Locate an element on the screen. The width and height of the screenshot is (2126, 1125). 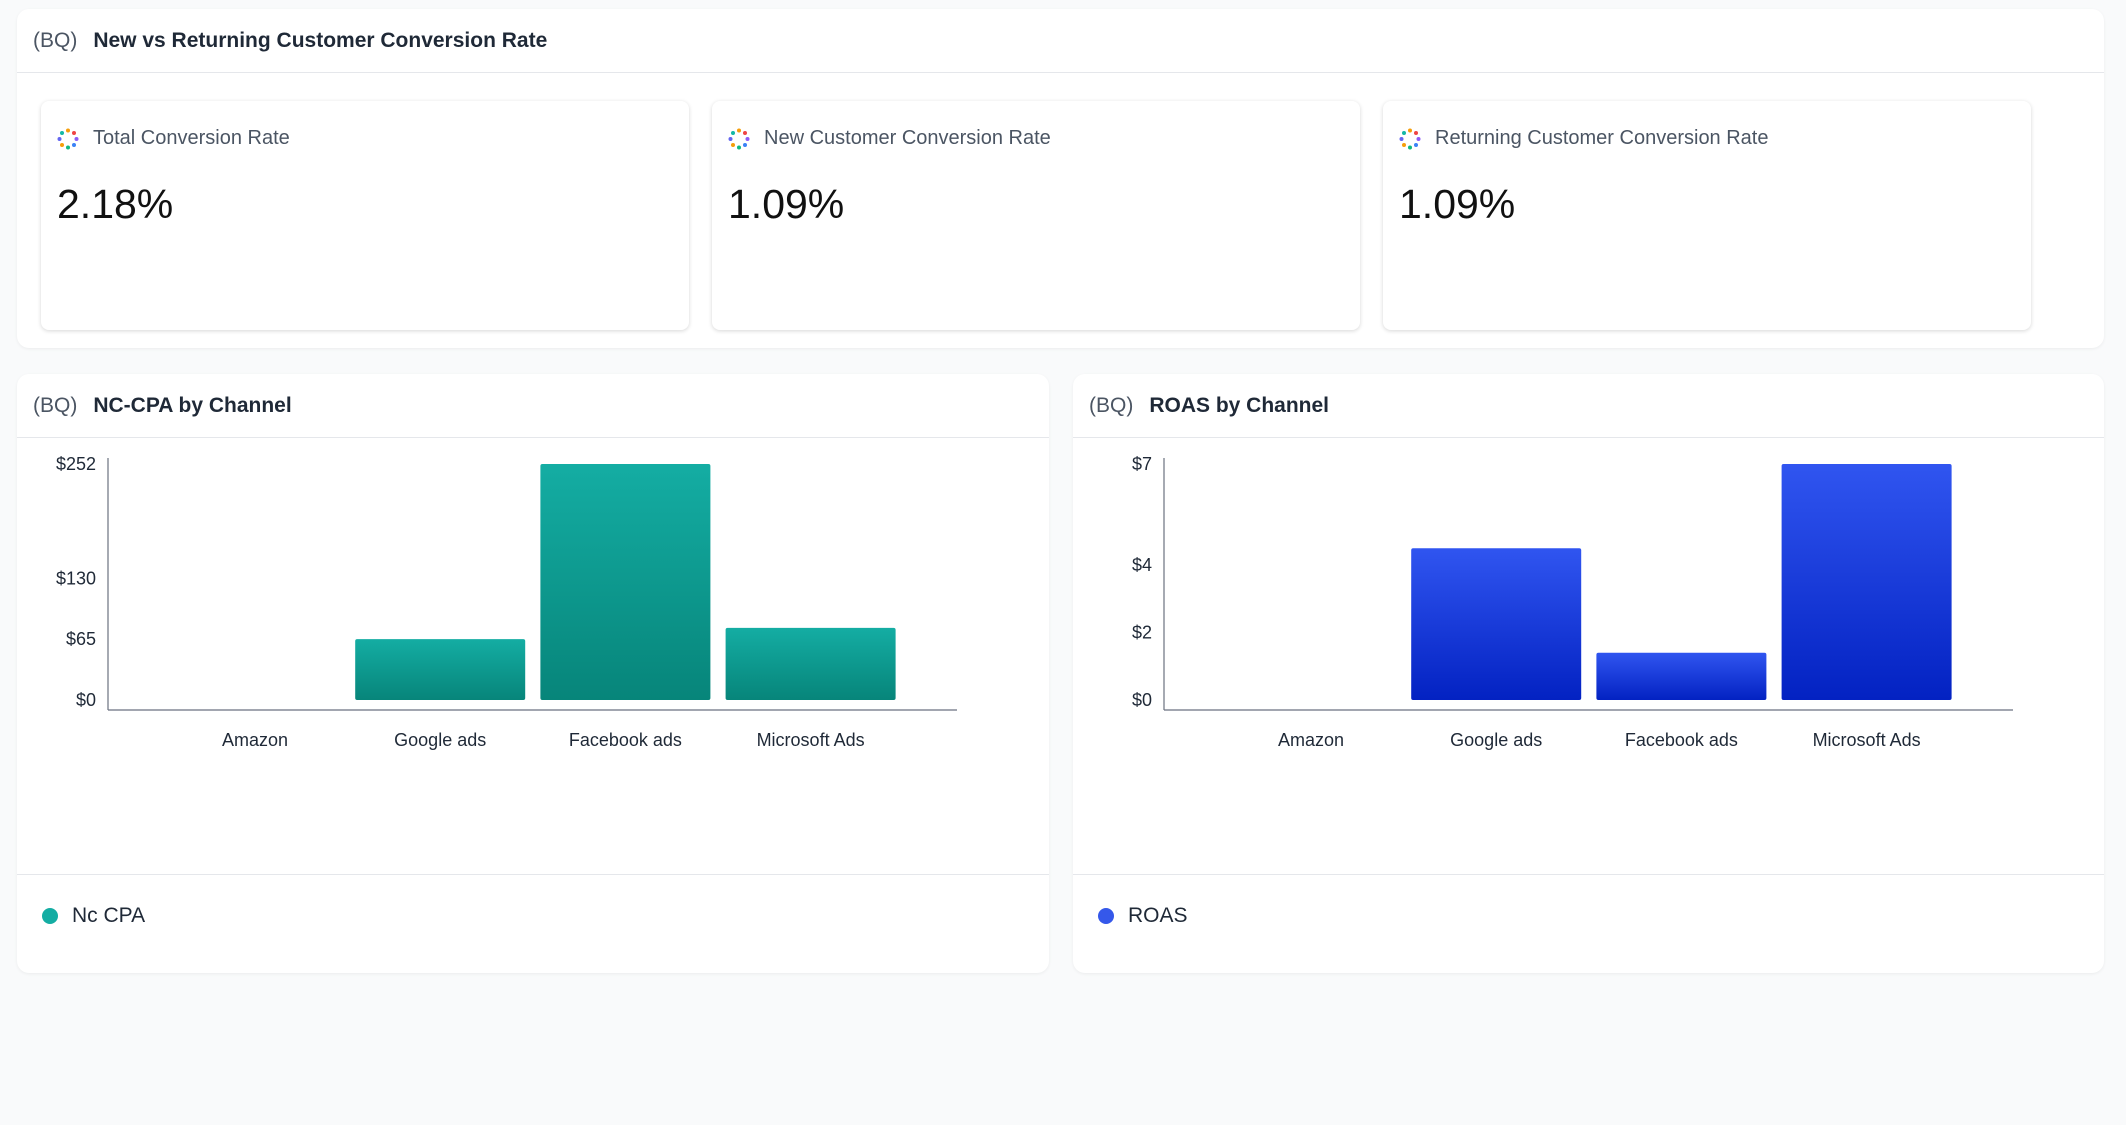
y-tick-label: $4 is located at coordinates (1142, 565).